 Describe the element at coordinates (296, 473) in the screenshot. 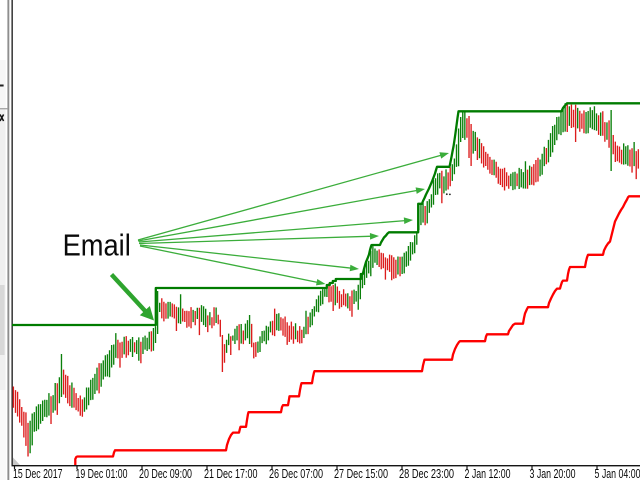

I see `svg-text: 26 Dec 07:00` at that location.